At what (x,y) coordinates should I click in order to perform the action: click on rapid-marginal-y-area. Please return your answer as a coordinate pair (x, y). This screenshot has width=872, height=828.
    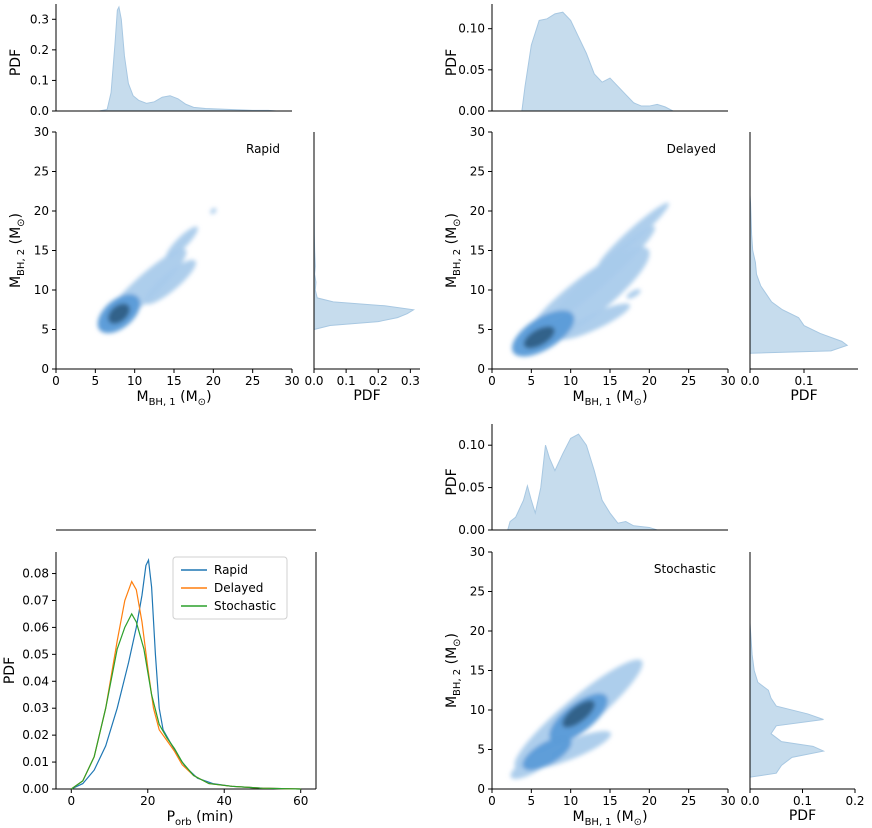
    Looking at the image, I should click on (364, 259).